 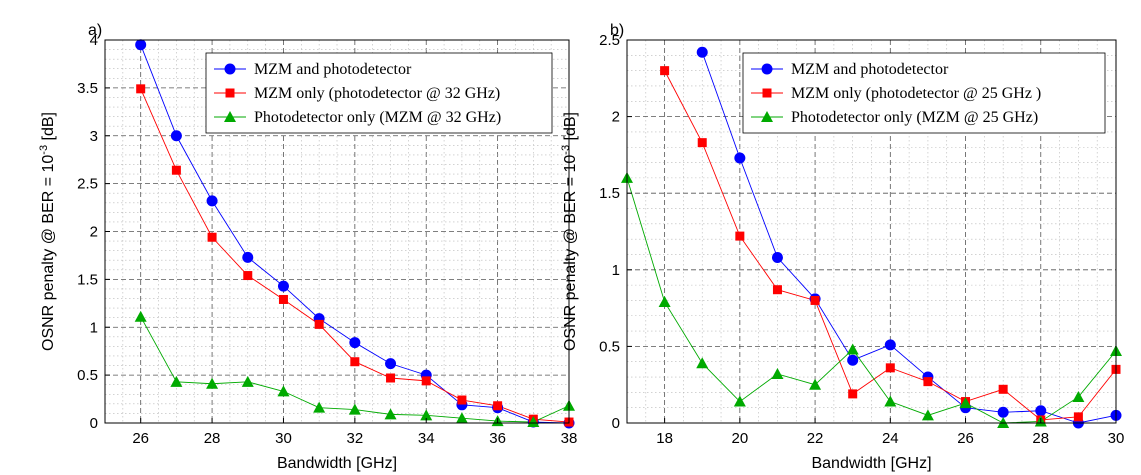 What do you see at coordinates (337, 463) in the screenshot?
I see `x-axis-label-a: Bandwidth [GHz]` at bounding box center [337, 463].